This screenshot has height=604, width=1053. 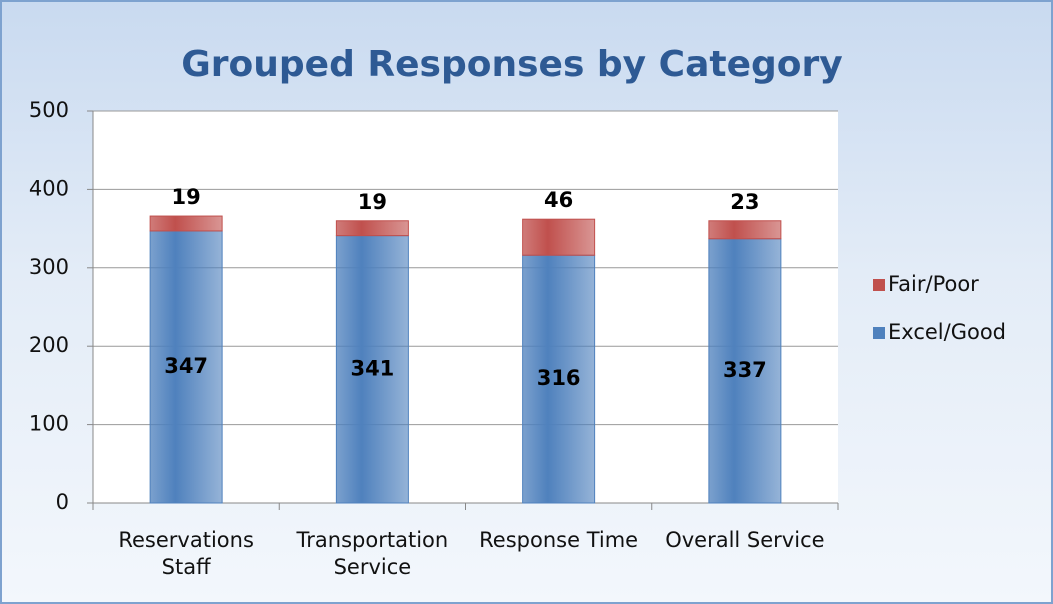 I want to click on legend-label: Fair/Poor, so click(x=933, y=284).